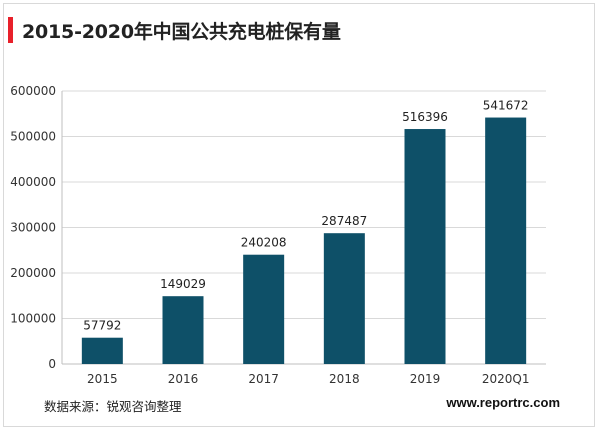 This screenshot has width=600, height=433. Describe the element at coordinates (344, 221) in the screenshot. I see `data-label-2018: 287487` at that location.